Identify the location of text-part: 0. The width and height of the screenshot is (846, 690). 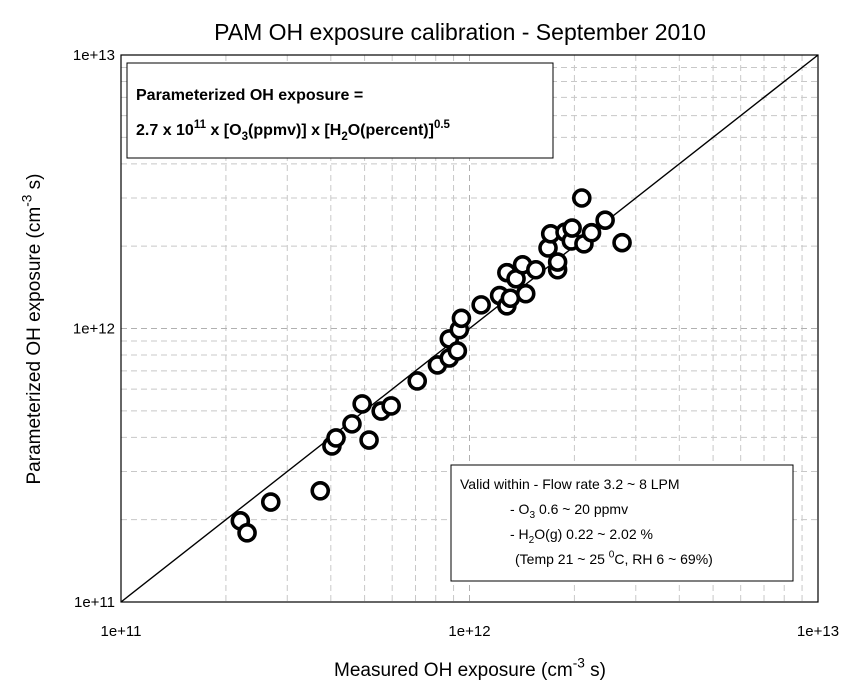
(612, 555).